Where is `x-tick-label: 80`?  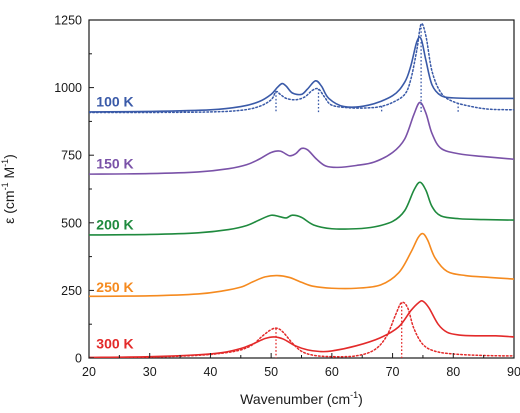
x-tick-label: 80 is located at coordinates (453, 372).